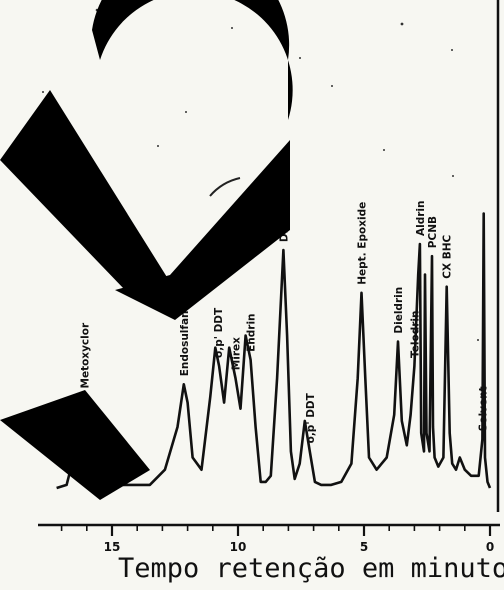 The height and width of the screenshot is (590, 504). I want to click on x-tick-labels: 15 10 5 0, so click(299, 547).